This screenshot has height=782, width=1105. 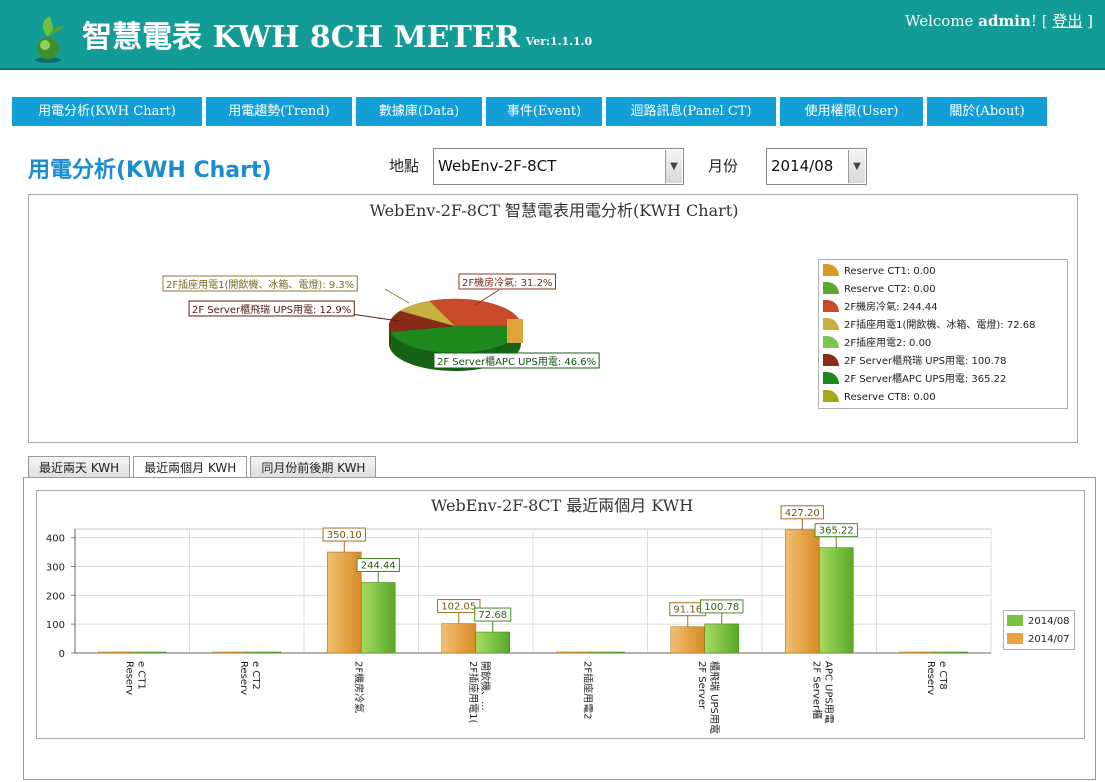 What do you see at coordinates (190, 468) in the screenshot?
I see `tab-1: 最近兩個月 KWH` at bounding box center [190, 468].